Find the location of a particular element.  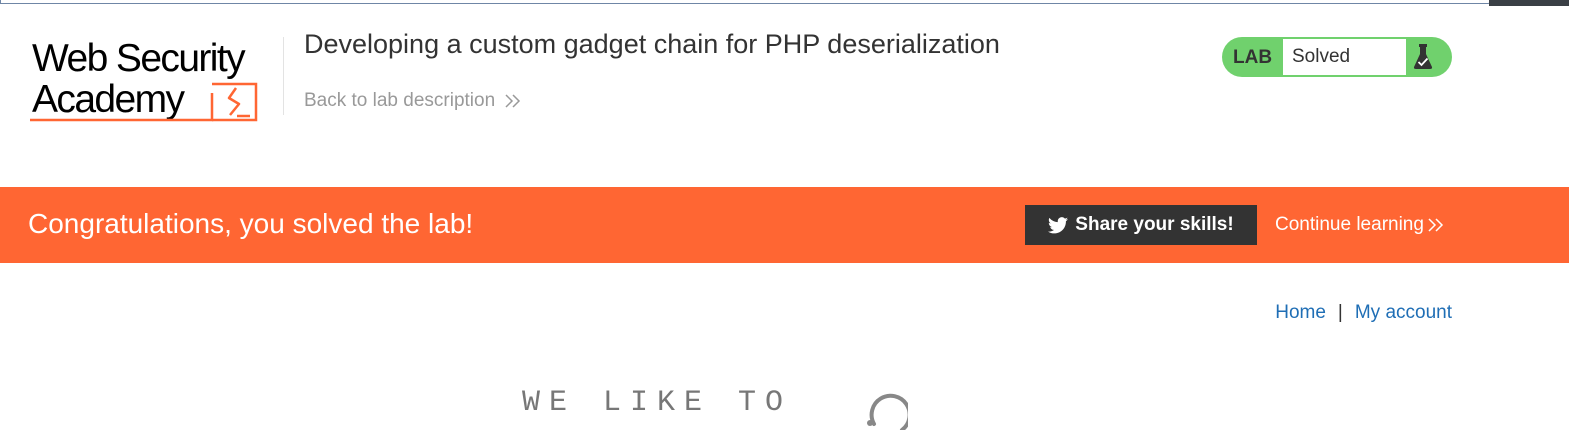

loading-spinner-icon is located at coordinates (887, 413).